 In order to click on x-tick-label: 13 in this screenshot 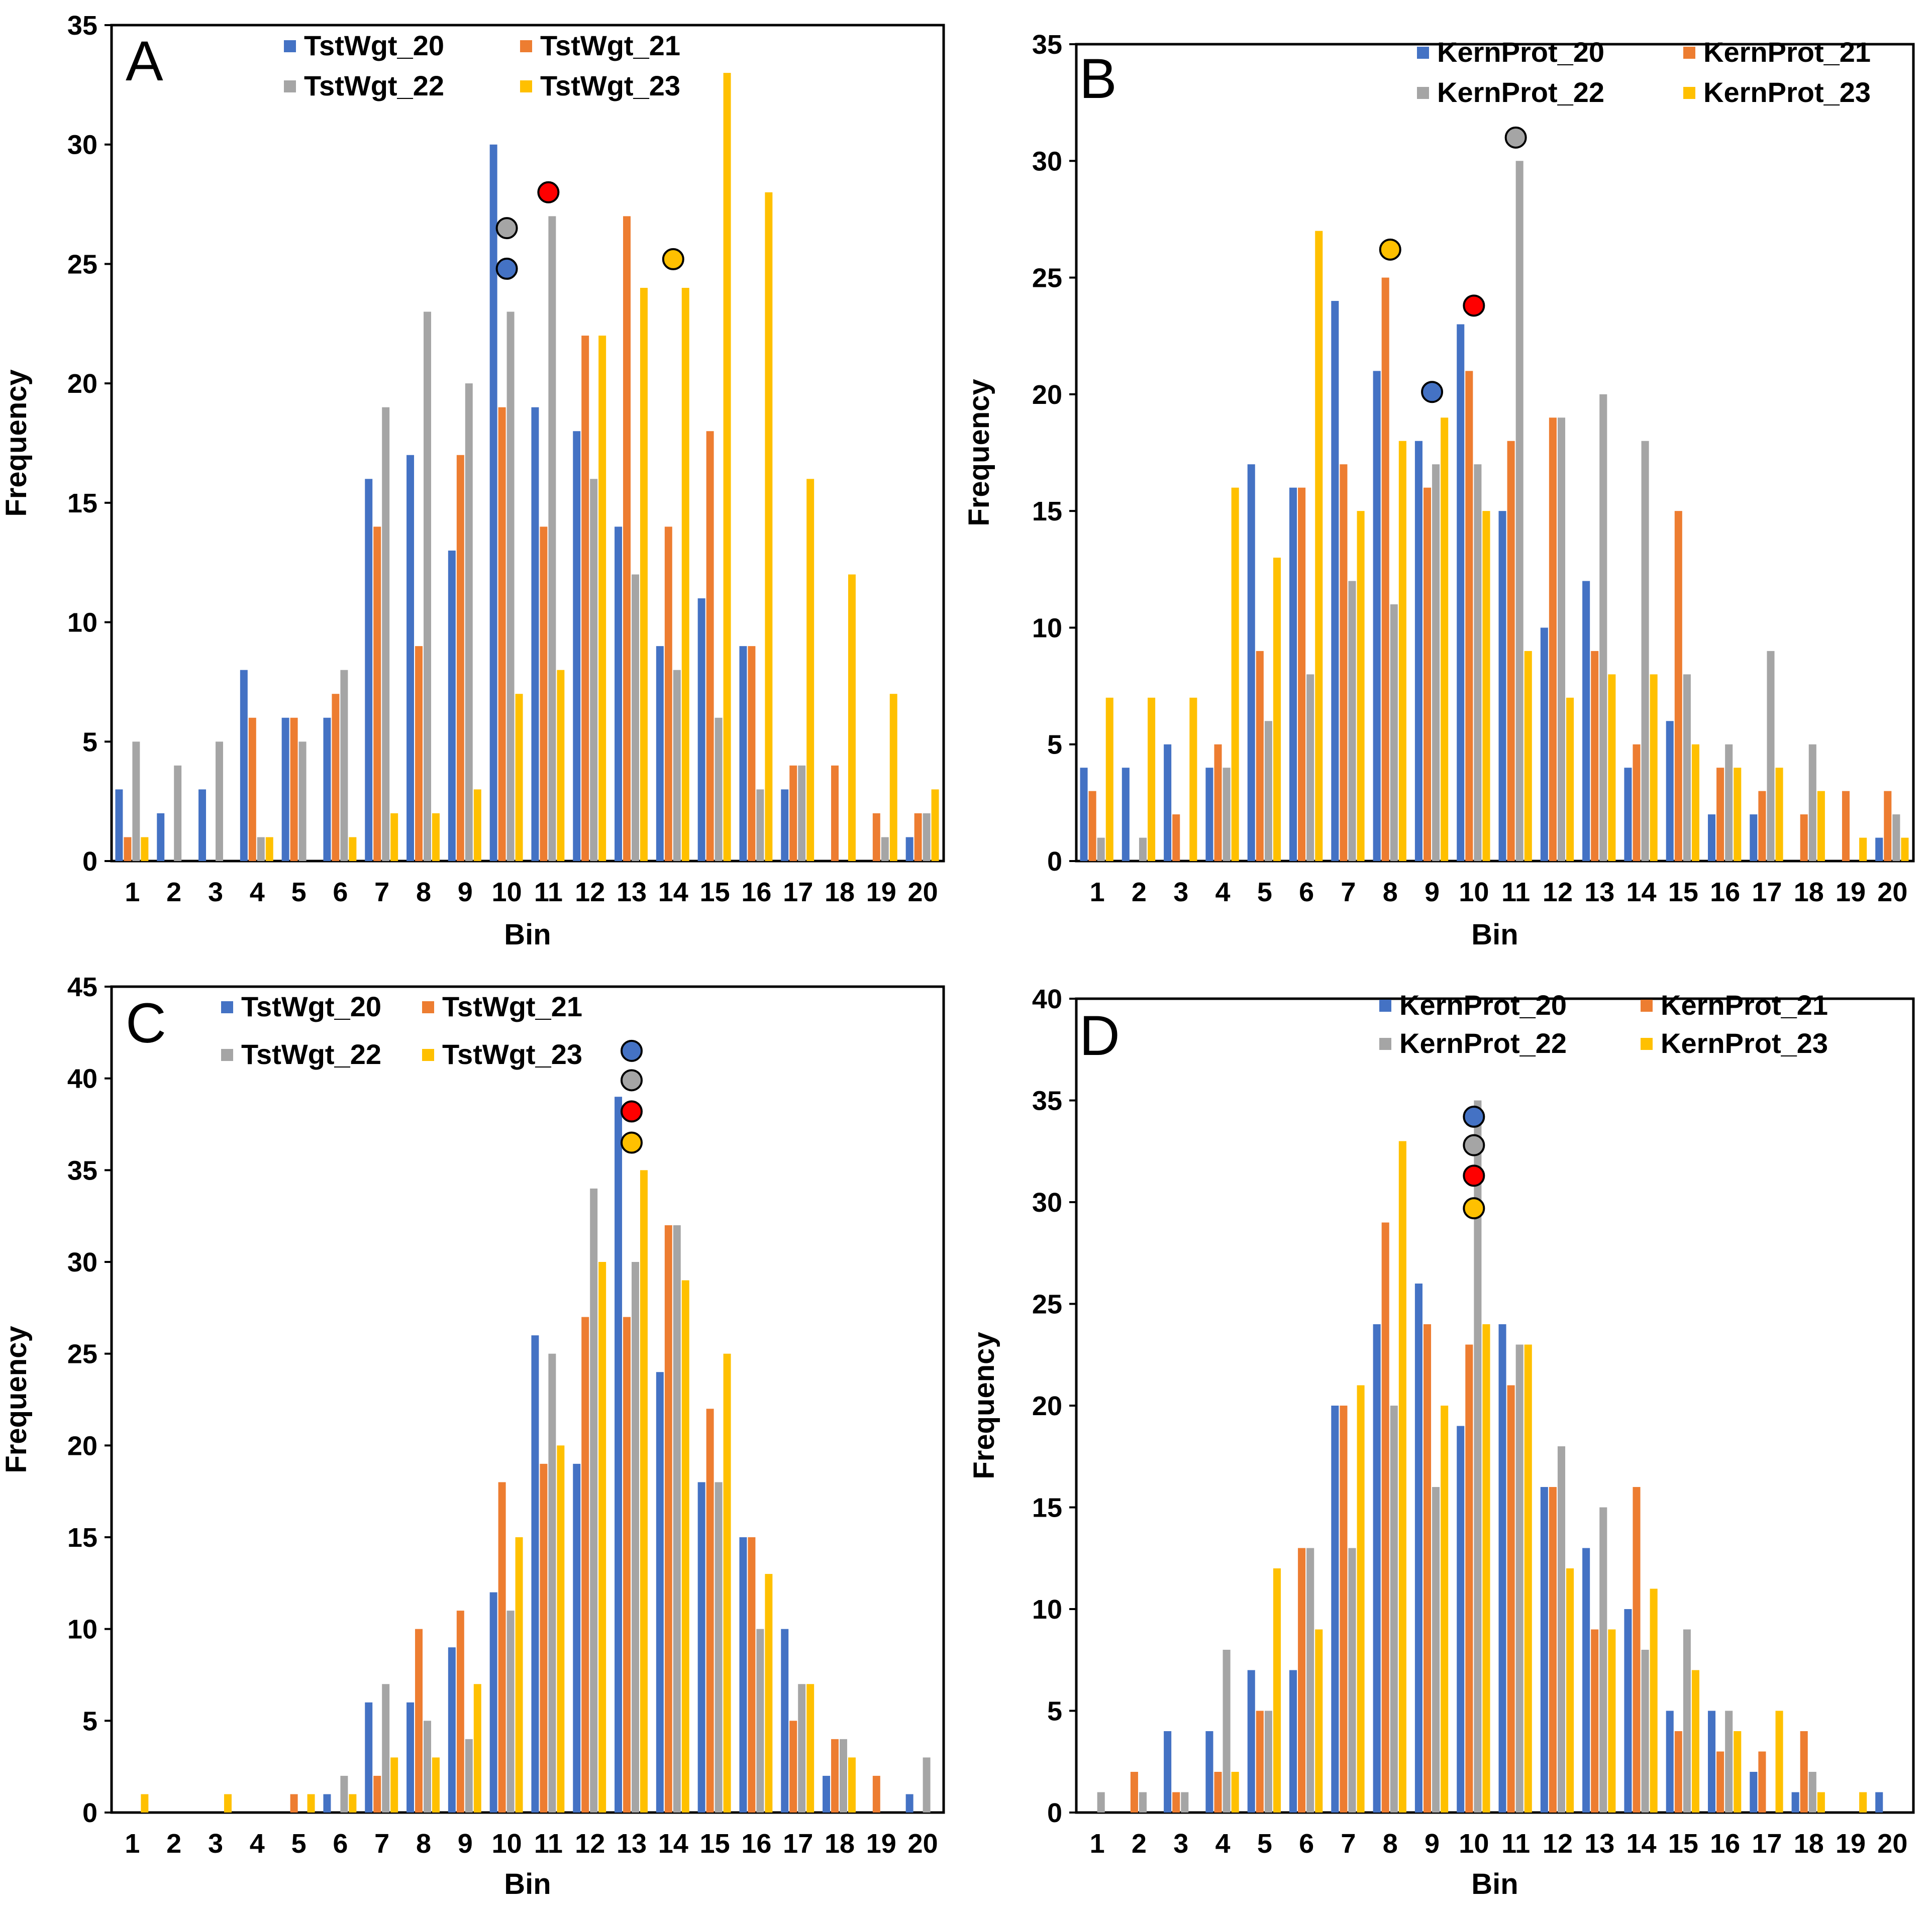, I will do `click(1599, 1844)`.